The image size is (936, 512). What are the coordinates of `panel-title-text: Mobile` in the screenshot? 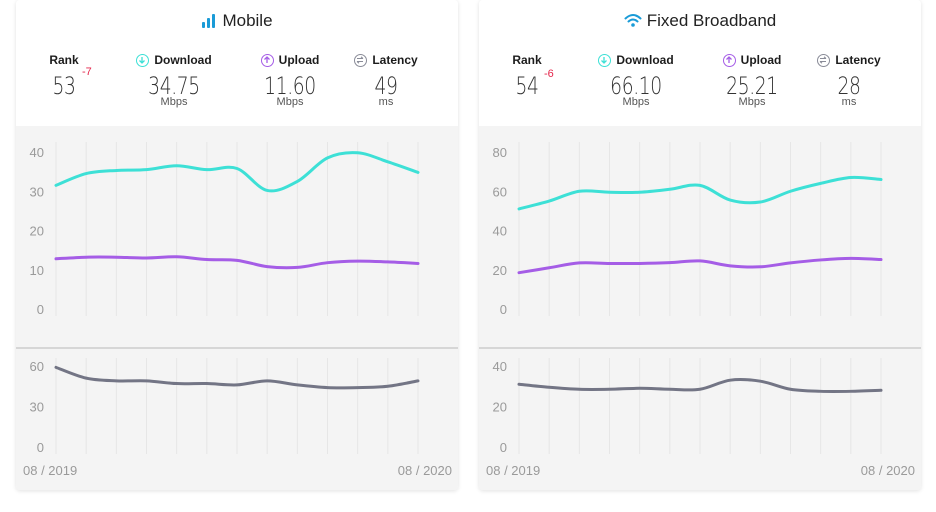 It's located at (247, 20).